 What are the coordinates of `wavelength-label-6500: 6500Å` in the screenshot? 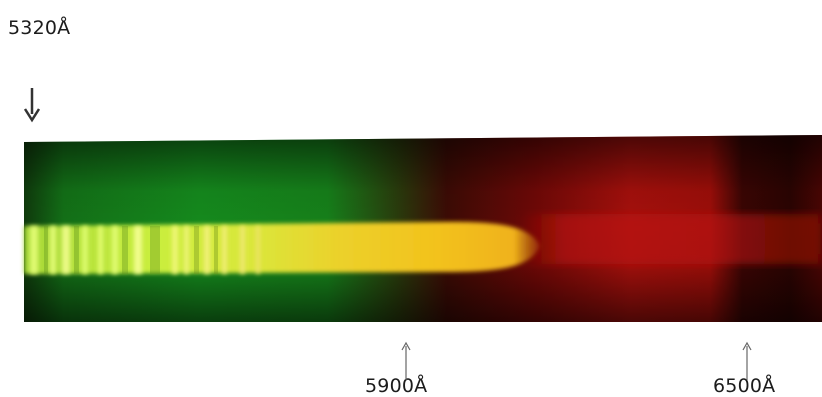 It's located at (744, 386).